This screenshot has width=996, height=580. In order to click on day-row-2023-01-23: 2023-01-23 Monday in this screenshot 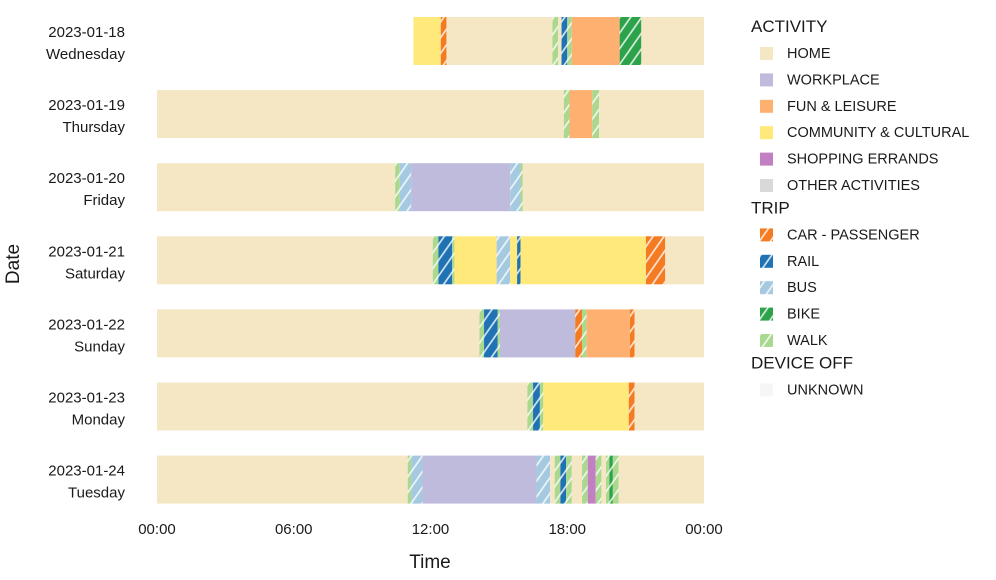, I will do `click(376, 406)`.